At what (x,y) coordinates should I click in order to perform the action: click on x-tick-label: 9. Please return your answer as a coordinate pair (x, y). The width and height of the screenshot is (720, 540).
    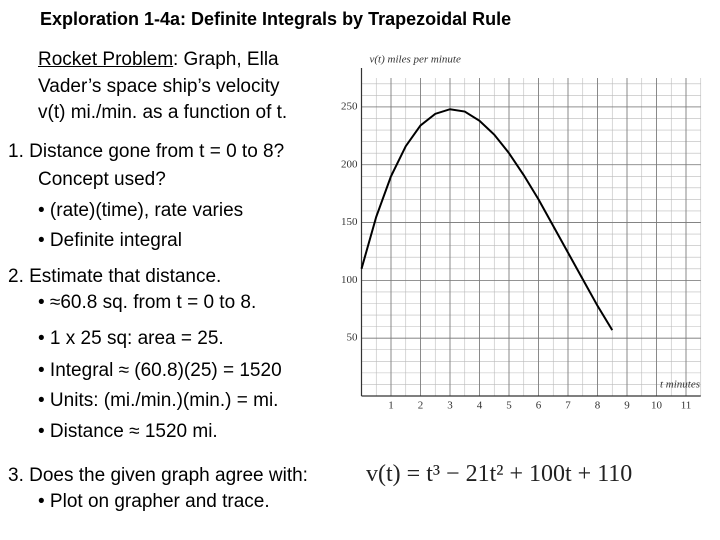
    Looking at the image, I should click on (627, 406).